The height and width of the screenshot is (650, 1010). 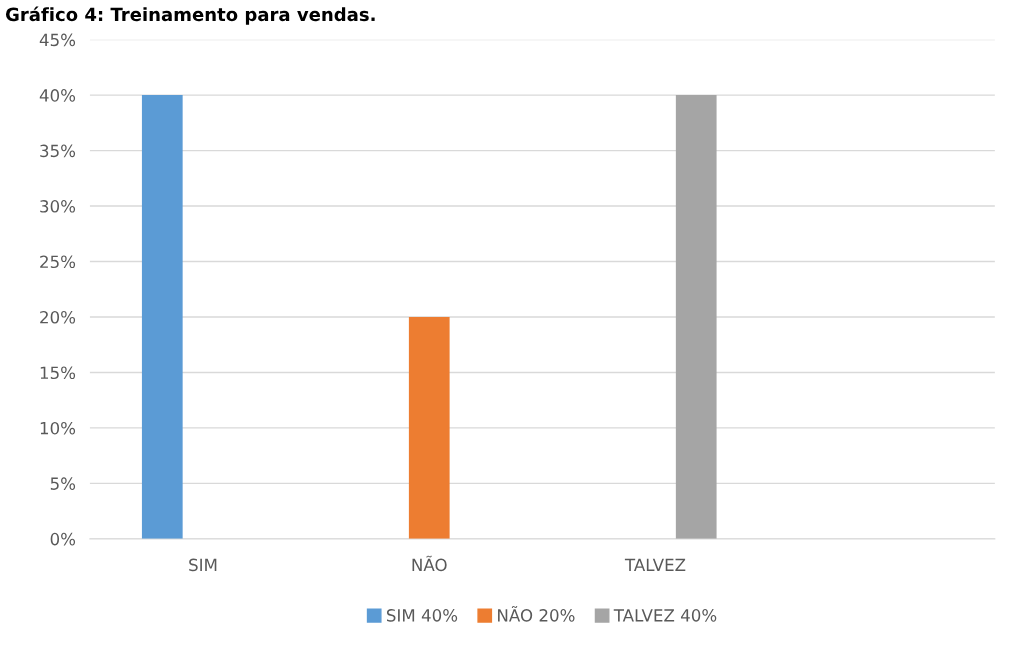 I want to click on x-tick-label: NÃO, so click(x=429, y=563).